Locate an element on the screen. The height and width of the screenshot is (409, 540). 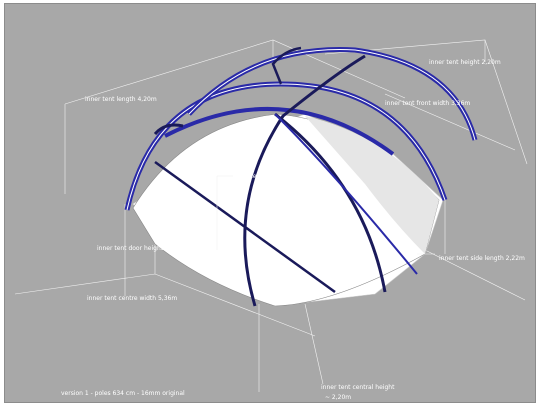
label-centre-width: inner tent centre width 5,36m is located at coordinates (132, 298).